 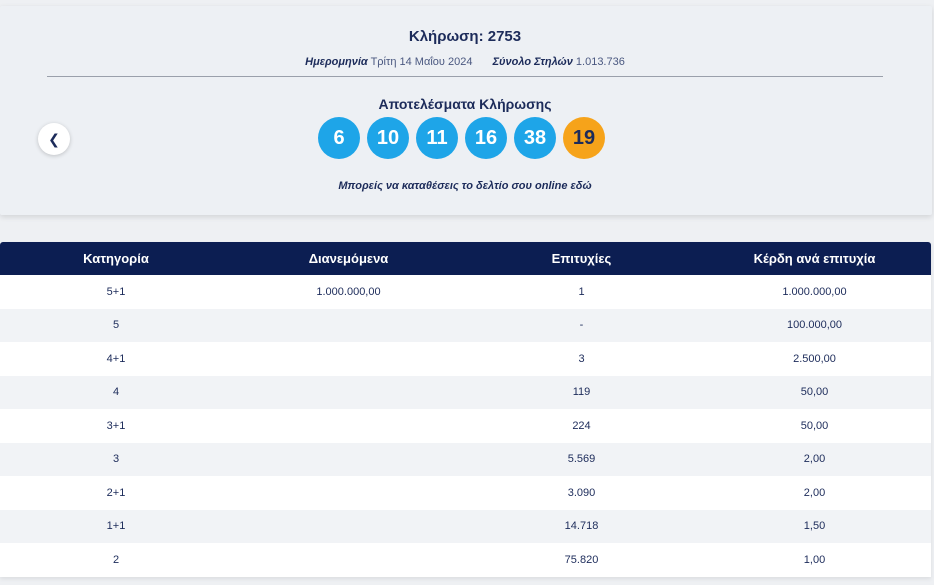 What do you see at coordinates (814, 291) in the screenshot?
I see `cell-prize: 1.000.000,00` at bounding box center [814, 291].